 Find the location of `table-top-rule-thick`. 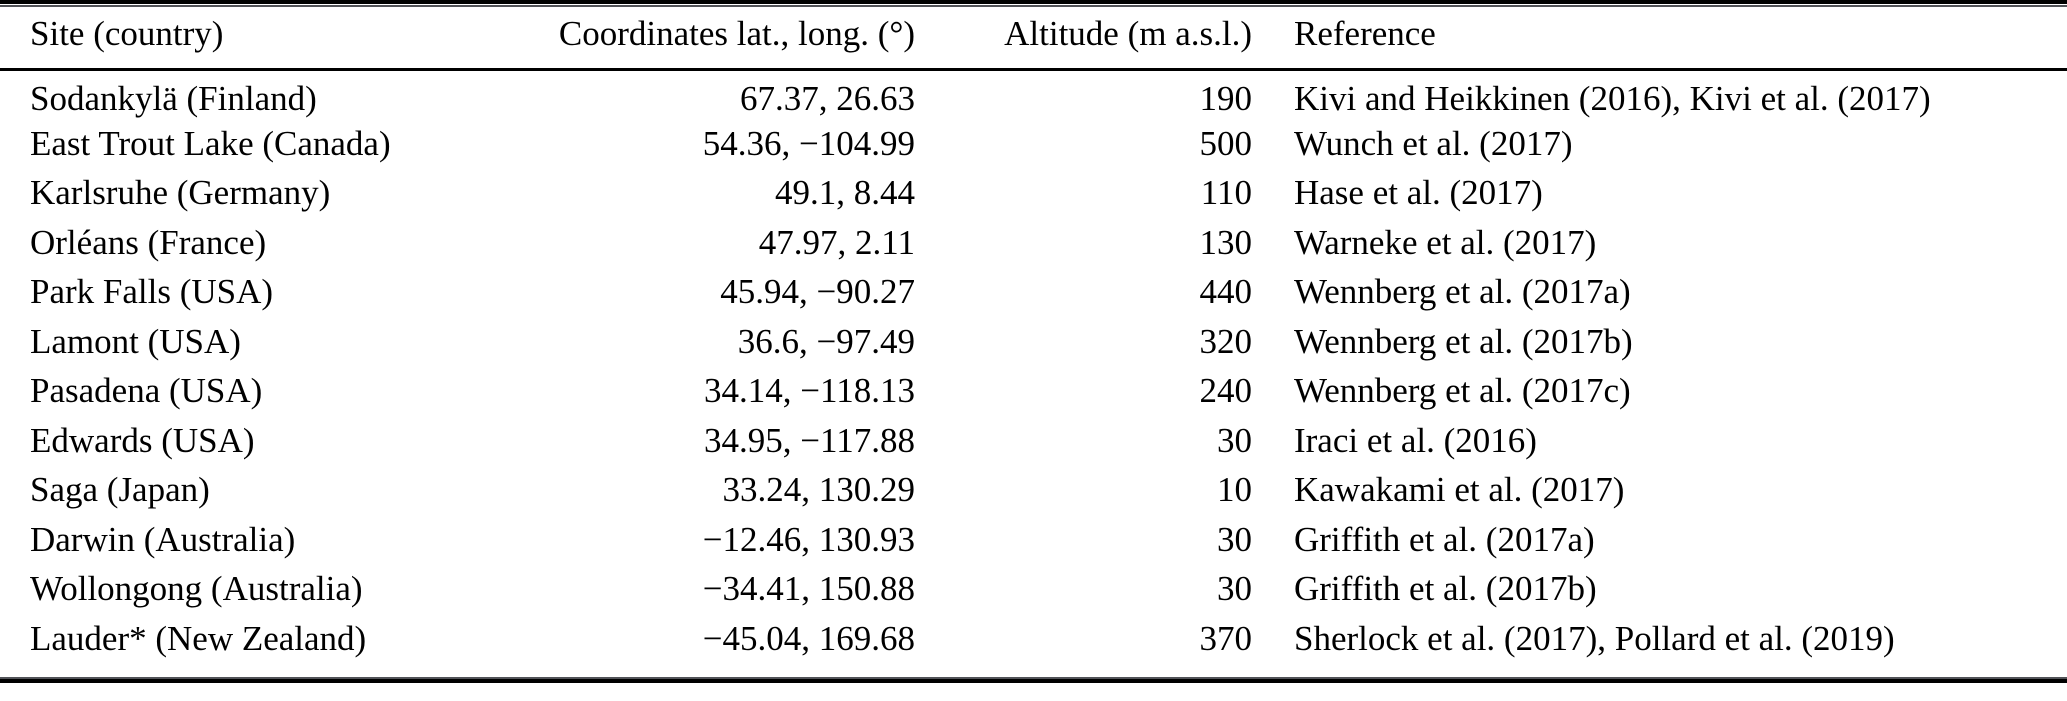

table-top-rule-thick is located at coordinates (1033, 2).